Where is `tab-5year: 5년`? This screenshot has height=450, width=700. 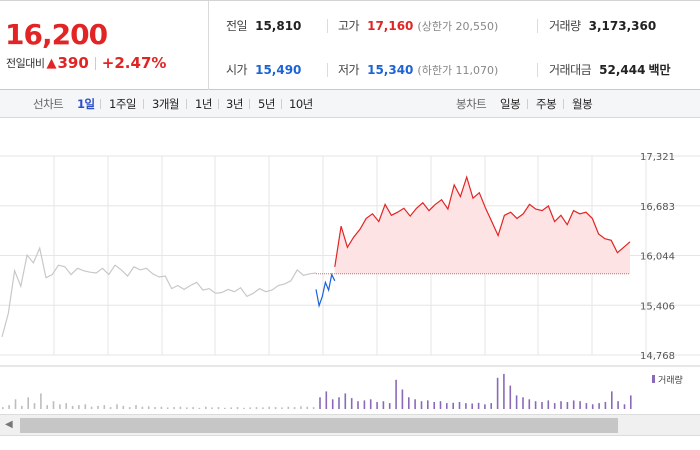
tab-5year: 5년 is located at coordinates (266, 104).